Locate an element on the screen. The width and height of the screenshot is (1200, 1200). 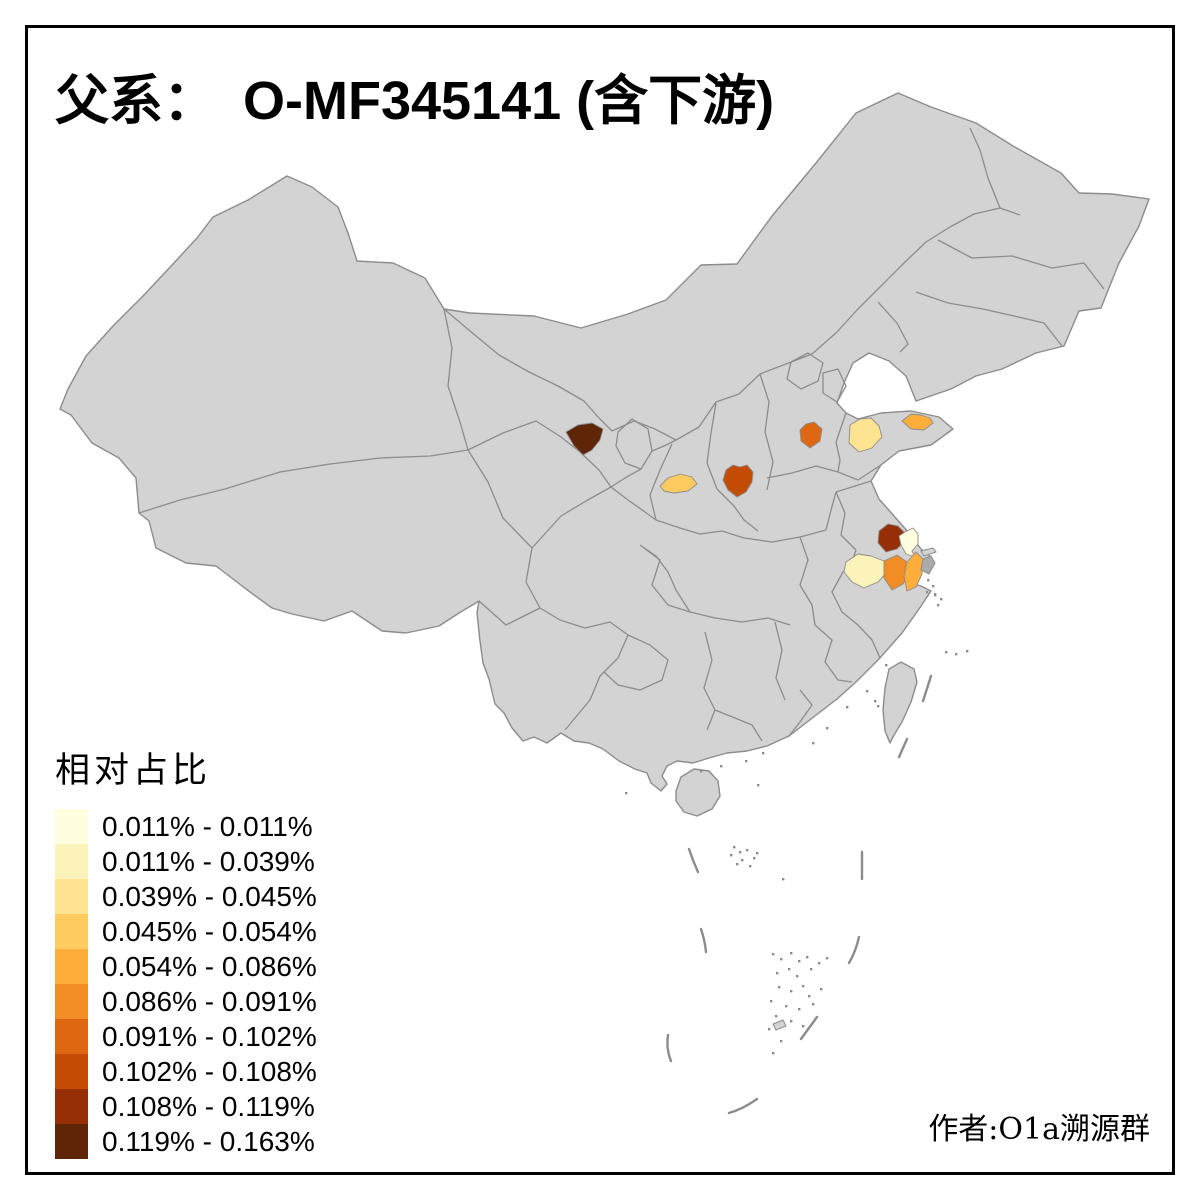
legend-item: 0.045% - 0.054% is located at coordinates (186, 931).